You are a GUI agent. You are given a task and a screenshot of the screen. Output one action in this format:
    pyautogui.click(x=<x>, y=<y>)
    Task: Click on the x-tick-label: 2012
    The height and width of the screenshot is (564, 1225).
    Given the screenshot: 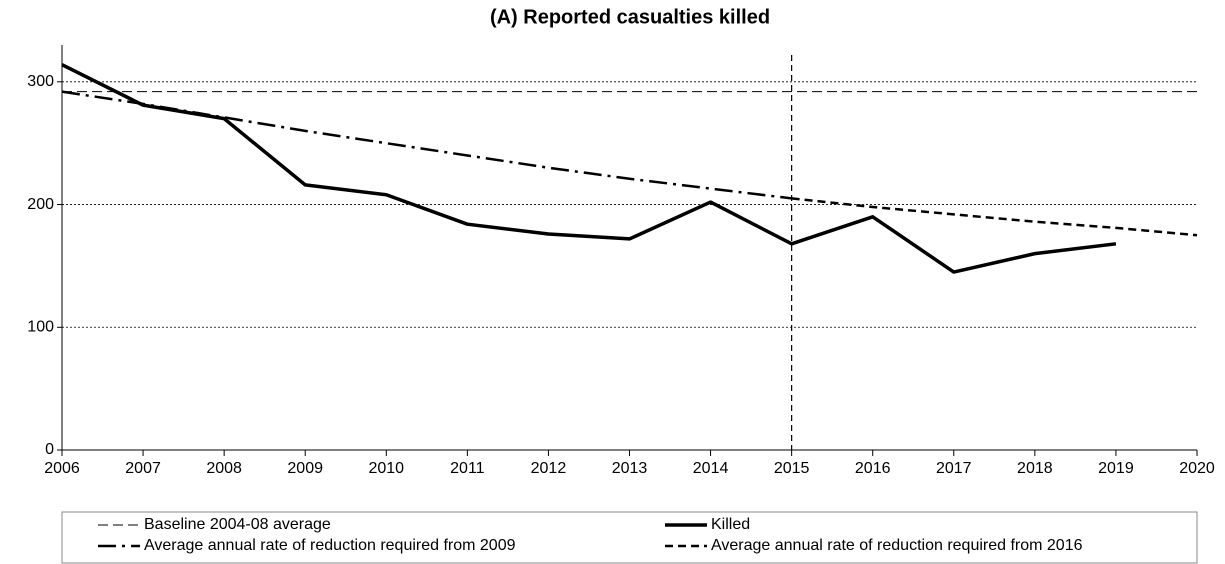 What is the action you would take?
    pyautogui.click(x=549, y=468)
    